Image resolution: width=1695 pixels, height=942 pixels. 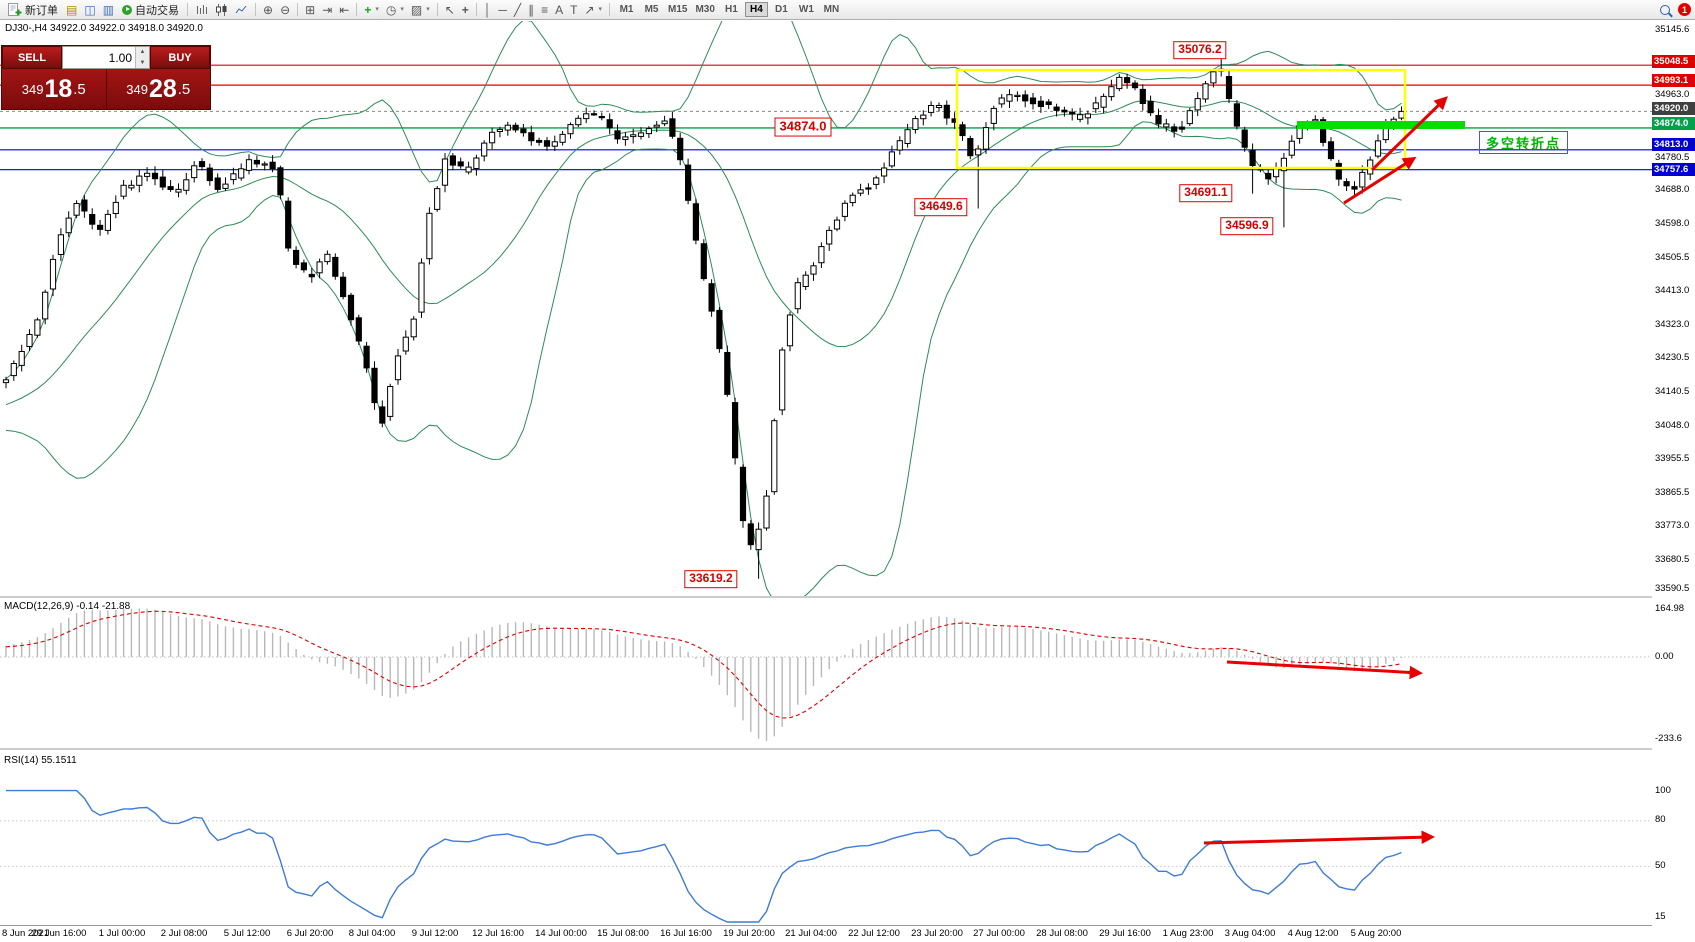 I want to click on zoom-out-icon: ⊖, so click(x=285, y=9).